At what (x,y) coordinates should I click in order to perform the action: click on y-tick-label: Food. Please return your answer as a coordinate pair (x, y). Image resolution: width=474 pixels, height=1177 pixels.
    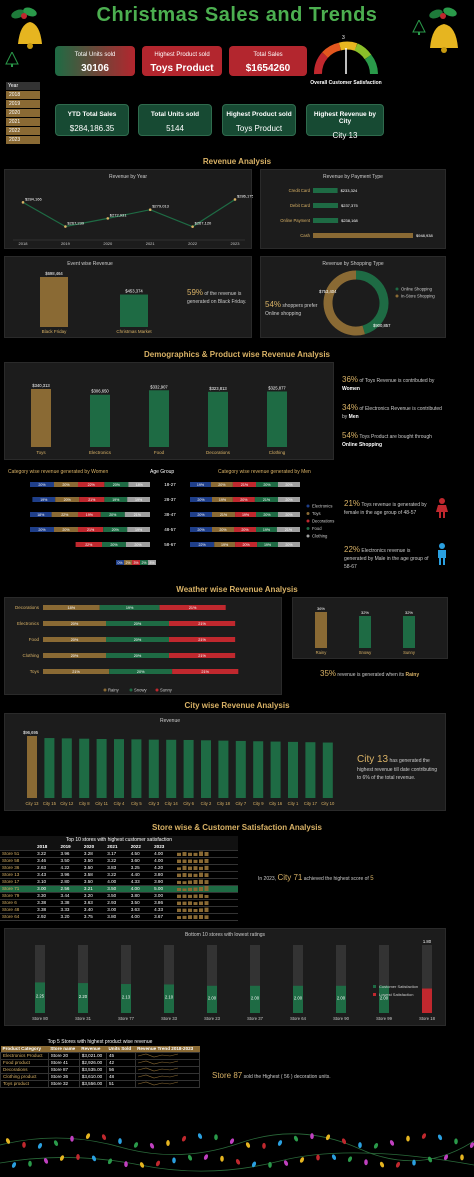
    Looking at the image, I should click on (34, 639).